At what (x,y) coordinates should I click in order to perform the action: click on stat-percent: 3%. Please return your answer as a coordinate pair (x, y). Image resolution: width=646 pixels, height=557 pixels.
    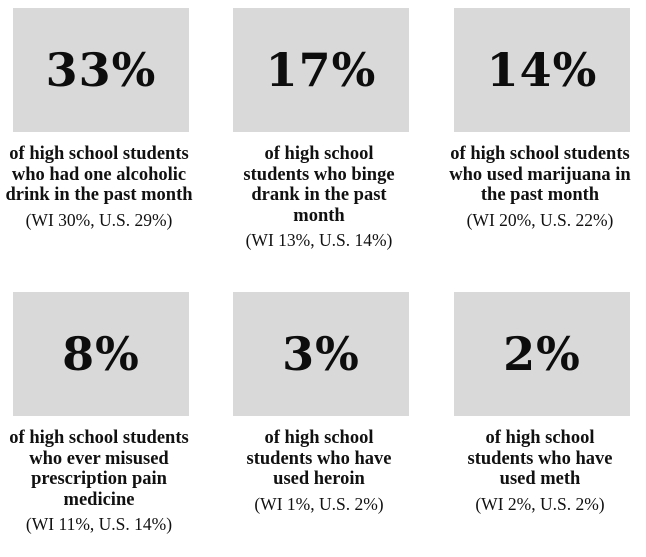
    Looking at the image, I should click on (321, 354).